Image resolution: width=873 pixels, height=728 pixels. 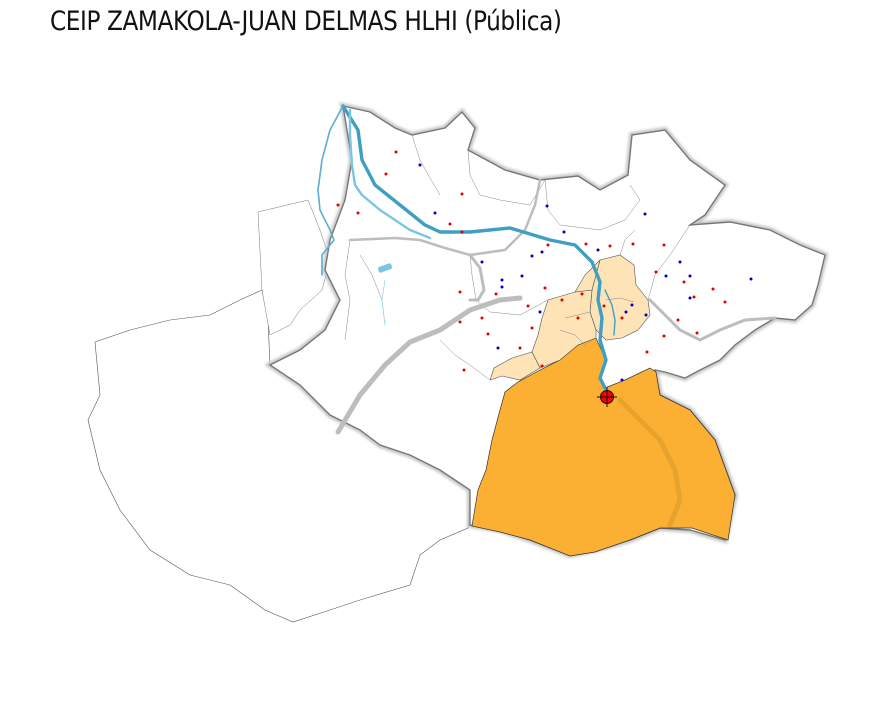 I want to click on map-title: CEIP ZAMAKOLA-JUAN DELMAS HLHI (Pública), so click(x=306, y=21).